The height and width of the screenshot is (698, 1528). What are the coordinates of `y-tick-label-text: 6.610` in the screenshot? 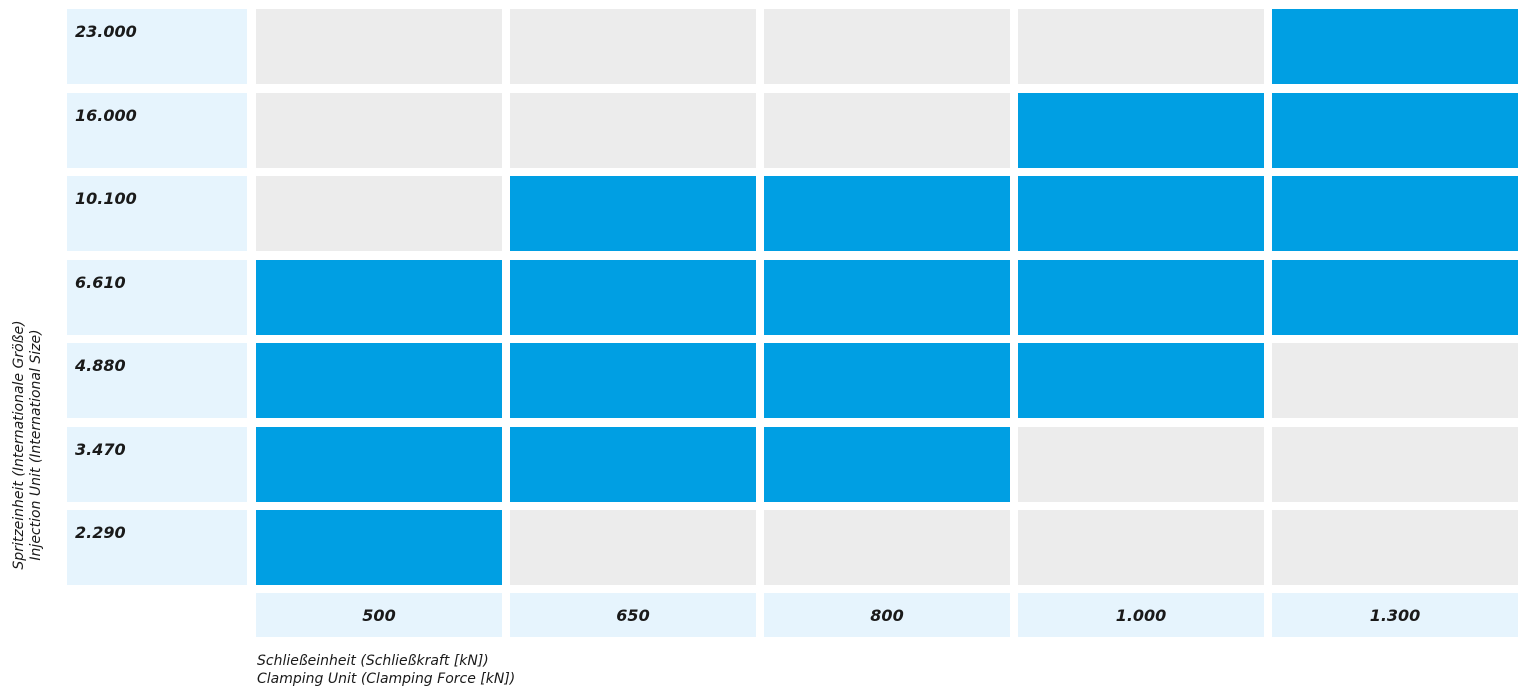 It's located at (100, 282).